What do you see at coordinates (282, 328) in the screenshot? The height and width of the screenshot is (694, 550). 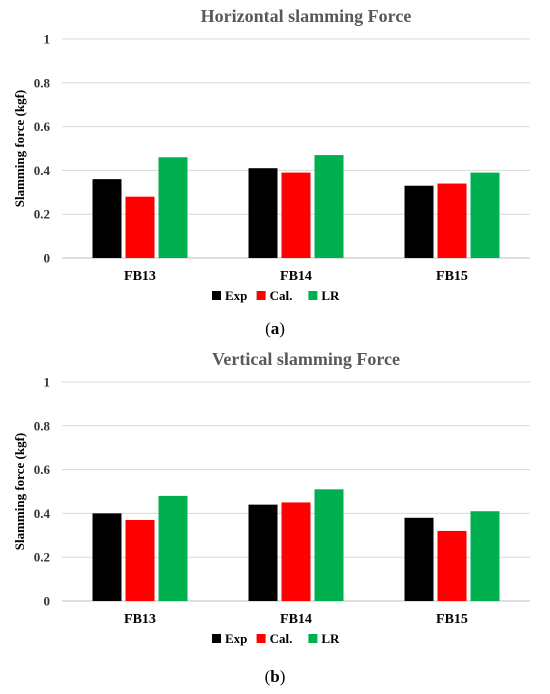 I see `chart-a-caption-close: )` at bounding box center [282, 328].